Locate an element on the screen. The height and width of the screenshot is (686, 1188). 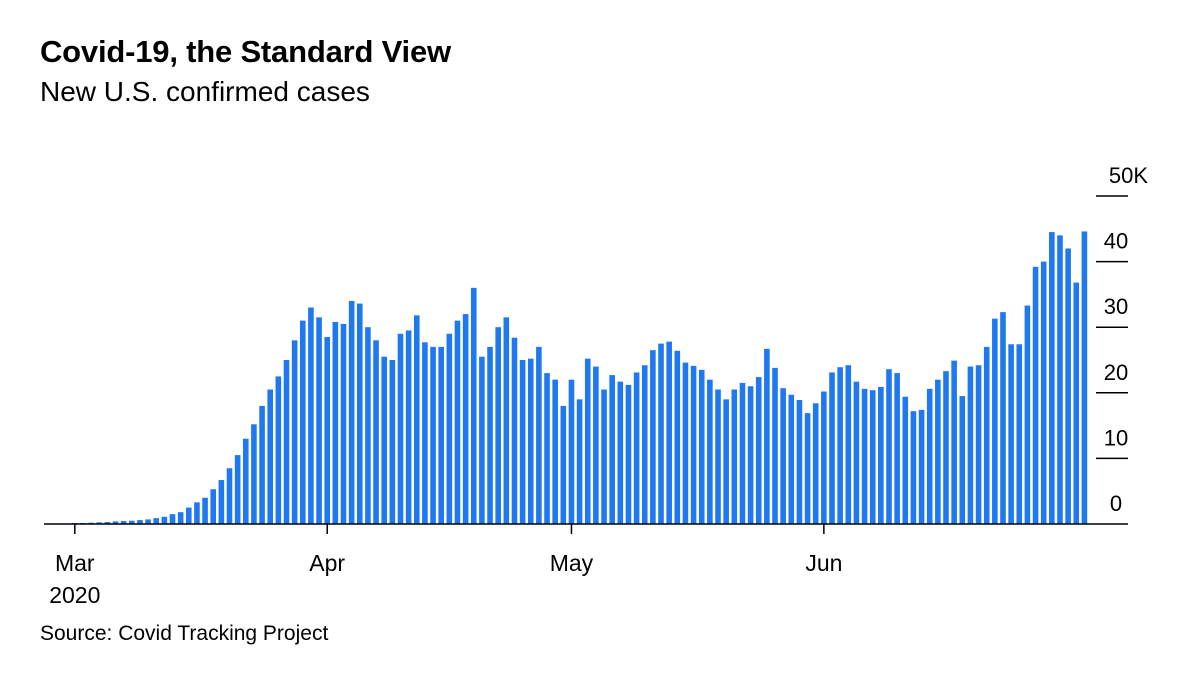
y-tick-label: 20 is located at coordinates (1116, 372).